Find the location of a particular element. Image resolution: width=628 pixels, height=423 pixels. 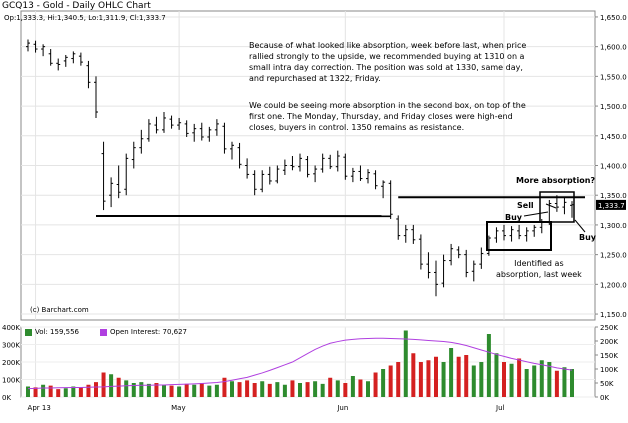

volume-legend: Vol: 159,556 Open Interest: 70,627 is located at coordinates (106, 332).